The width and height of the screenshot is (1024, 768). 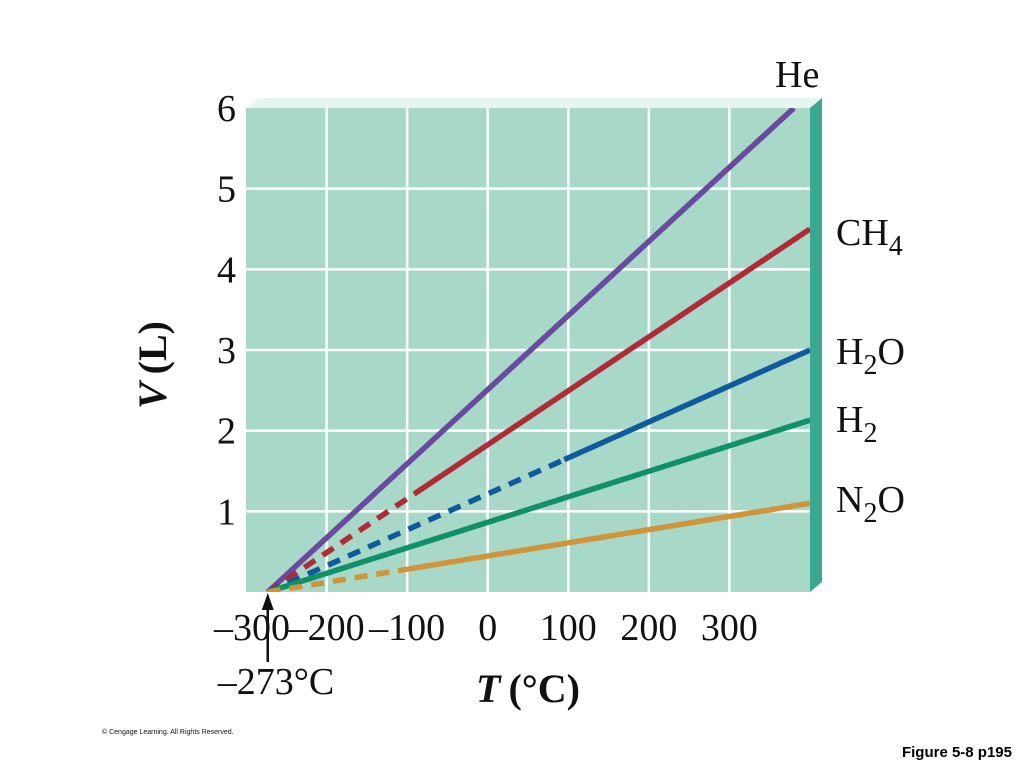 I want to click on series-label-h2o: H2O, so click(x=870, y=356).